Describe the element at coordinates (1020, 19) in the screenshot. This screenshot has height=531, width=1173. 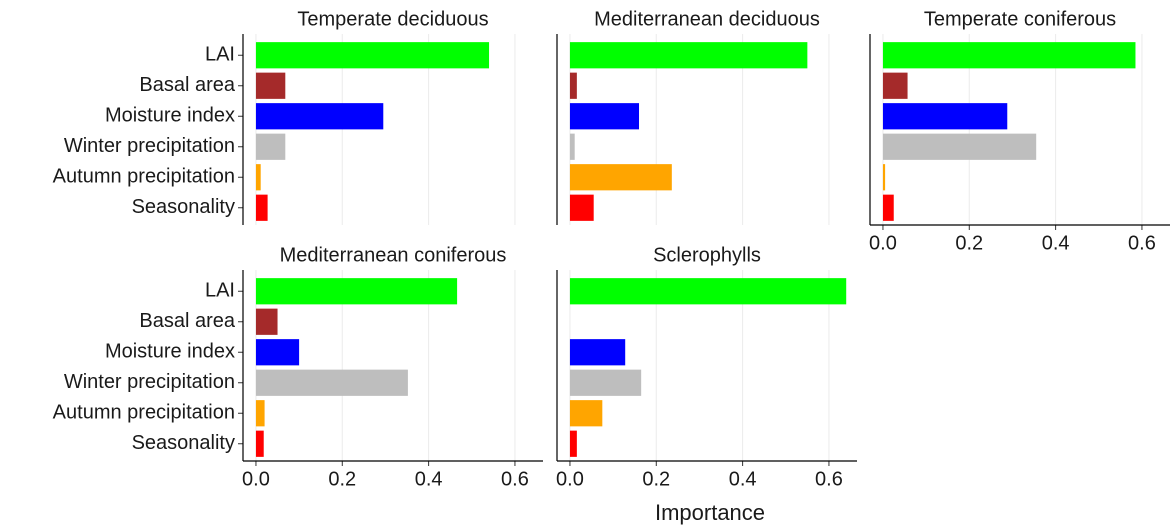
I see `facet-title: Temperate coniferous` at that location.